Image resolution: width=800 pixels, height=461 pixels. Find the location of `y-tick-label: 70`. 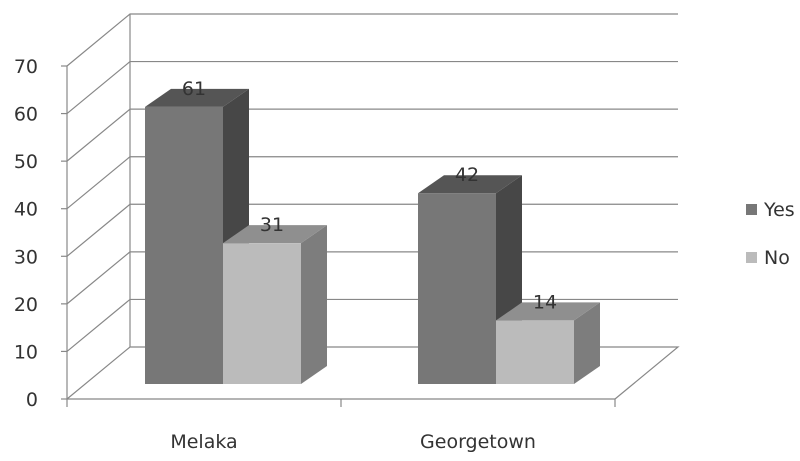

y-tick-label: 70 is located at coordinates (26, 67).